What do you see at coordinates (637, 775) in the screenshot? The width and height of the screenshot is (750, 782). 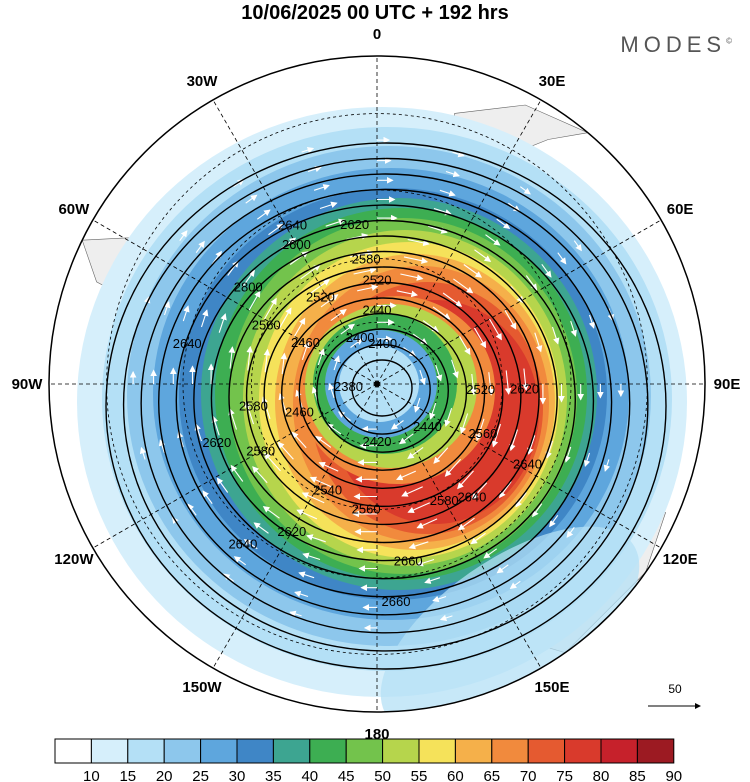 I see `colorbar-tick-85: 85` at bounding box center [637, 775].